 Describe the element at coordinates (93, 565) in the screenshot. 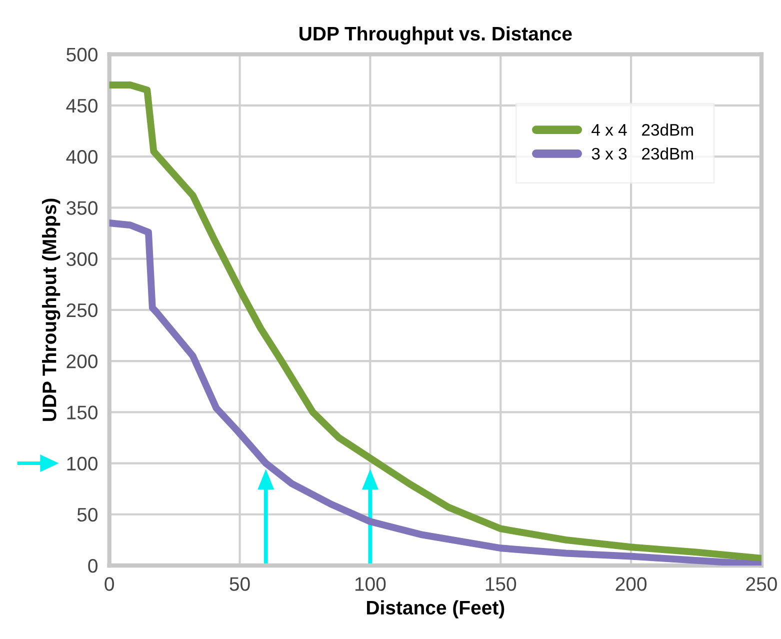

I see `y-tick-label: 0` at that location.